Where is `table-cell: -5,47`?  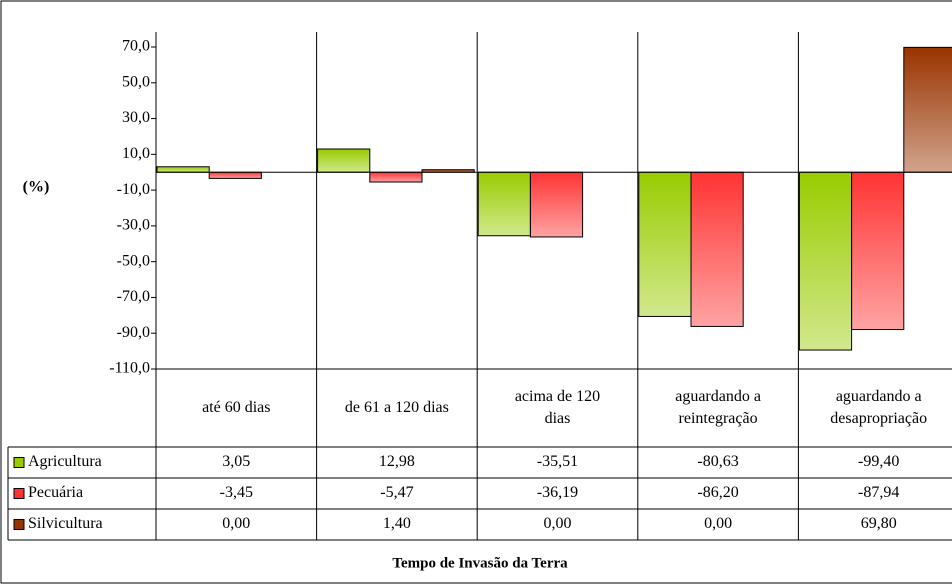 table-cell: -5,47 is located at coordinates (396, 492).